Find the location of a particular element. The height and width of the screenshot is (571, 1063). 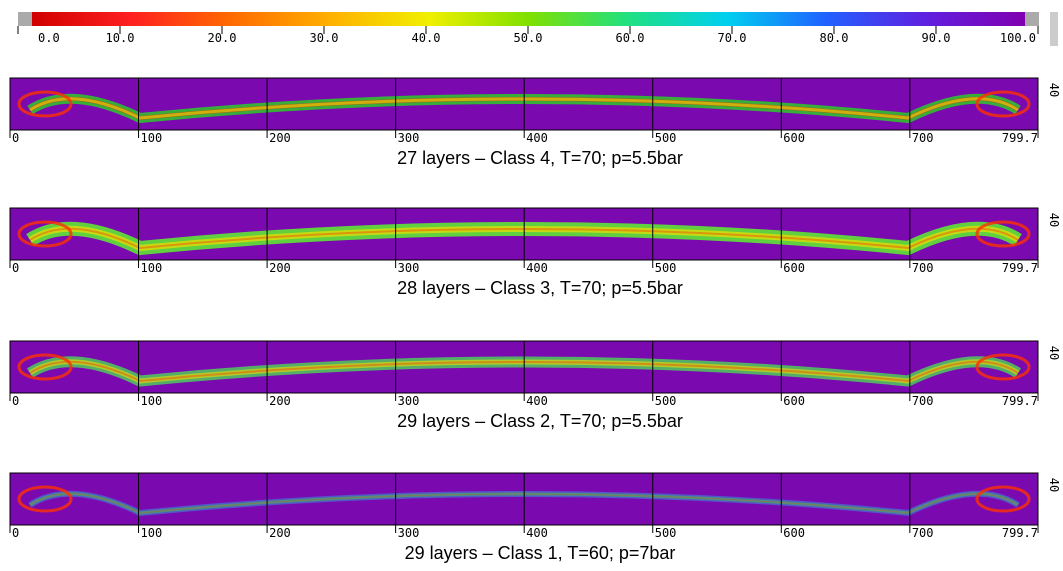

caption: 29 layers – Class 1, T=60; p=7bar is located at coordinates (540, 553).